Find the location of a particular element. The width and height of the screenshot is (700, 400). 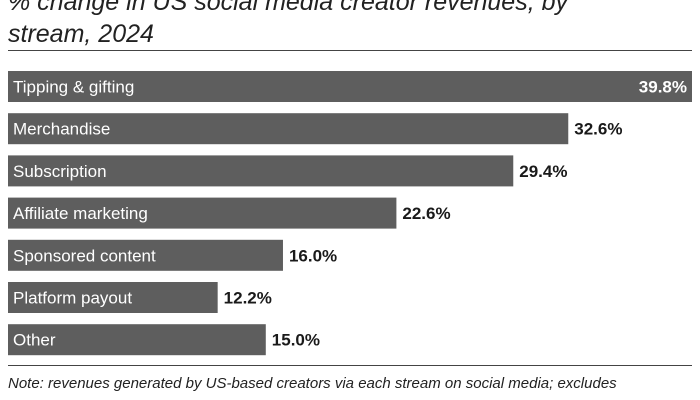

bar-label-other: Other is located at coordinates (34, 340).